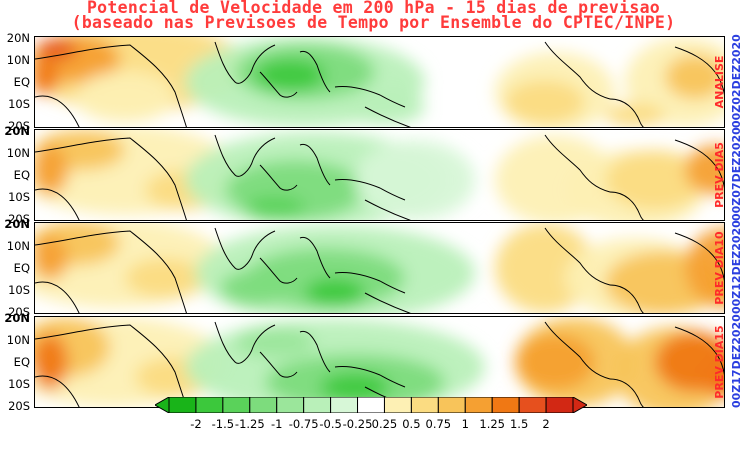 Image resolution: width=747 pixels, height=450 pixels. I want to click on panel-date: 00Z17DEZ2020, so click(736, 361).